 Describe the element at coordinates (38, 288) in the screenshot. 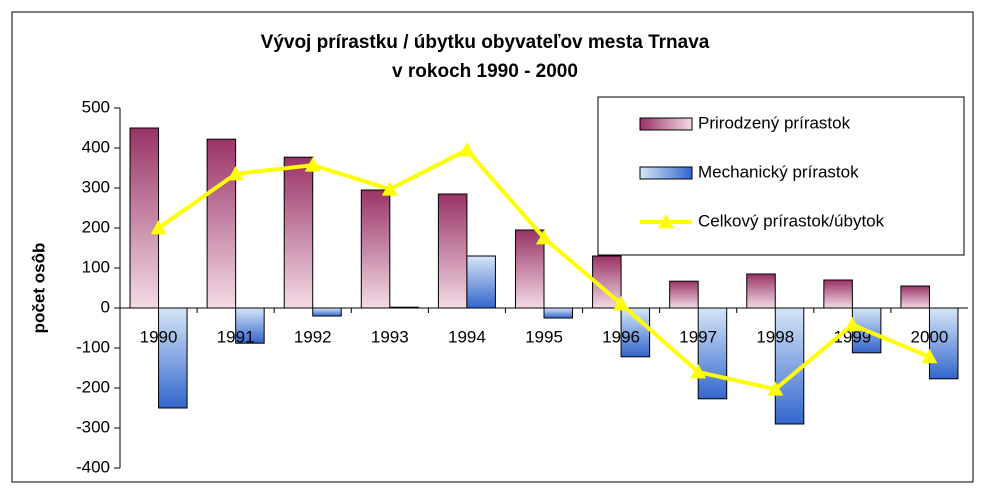

I see `y-axis-label: počet osôb` at that location.